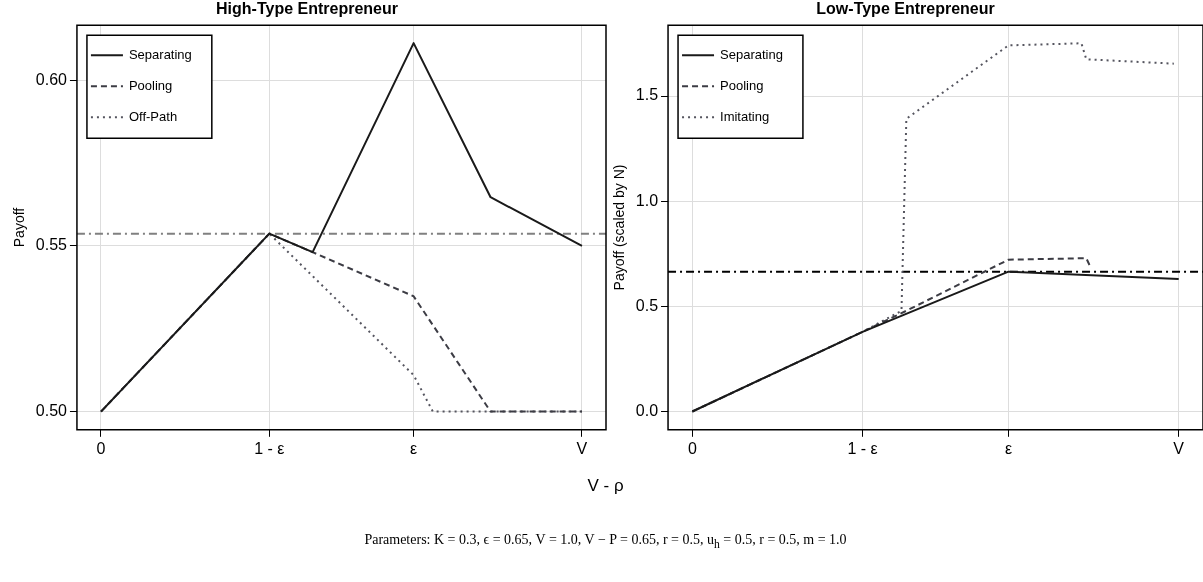 The width and height of the screenshot is (1203, 582). I want to click on y-tick-label: 1.0, so click(647, 200).